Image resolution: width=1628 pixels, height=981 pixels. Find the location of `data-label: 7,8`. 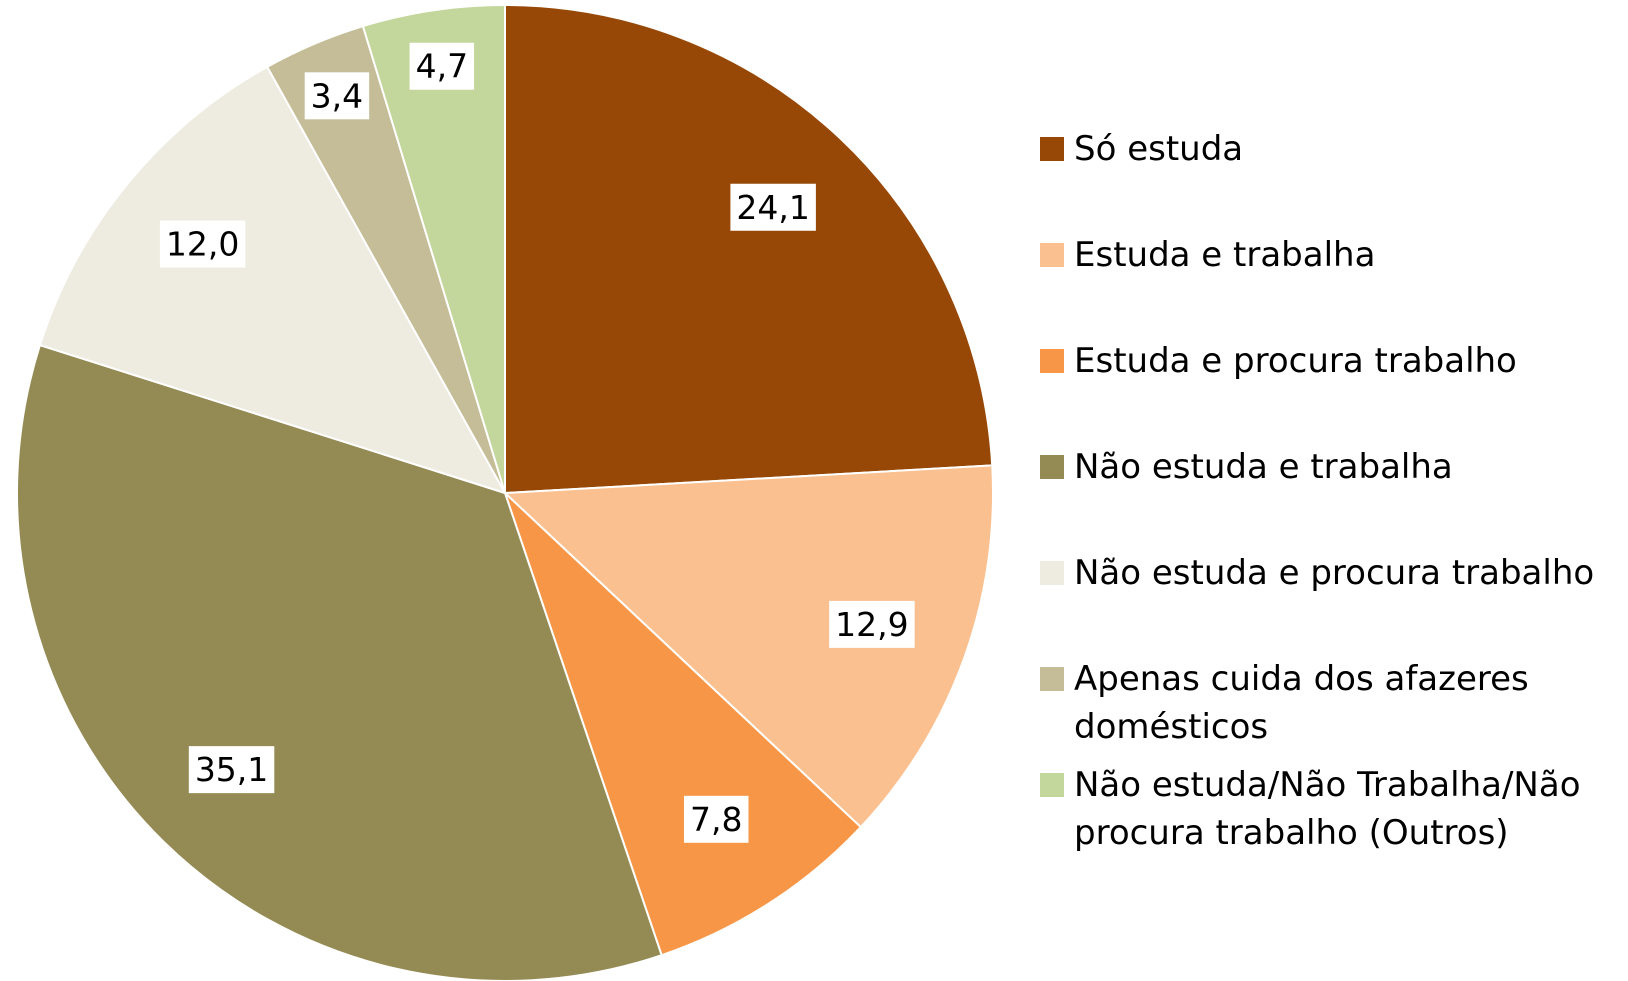

data-label: 7,8 is located at coordinates (716, 819).